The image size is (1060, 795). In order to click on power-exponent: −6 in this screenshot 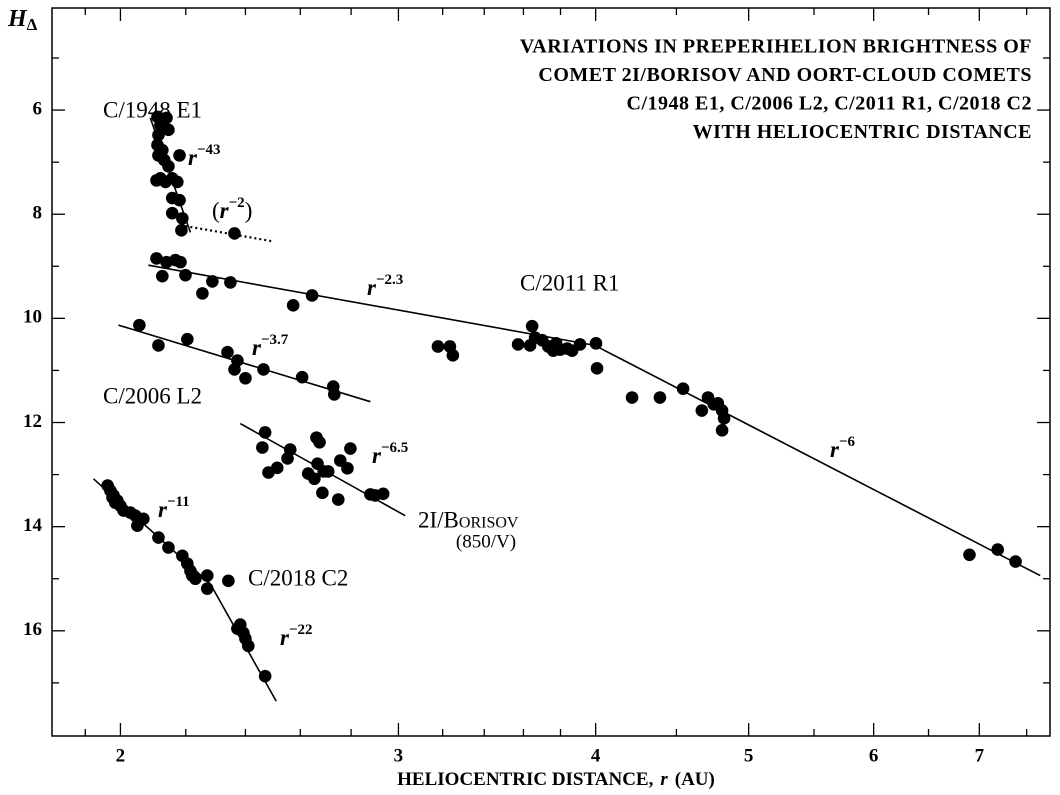, I will do `click(847, 442)`.